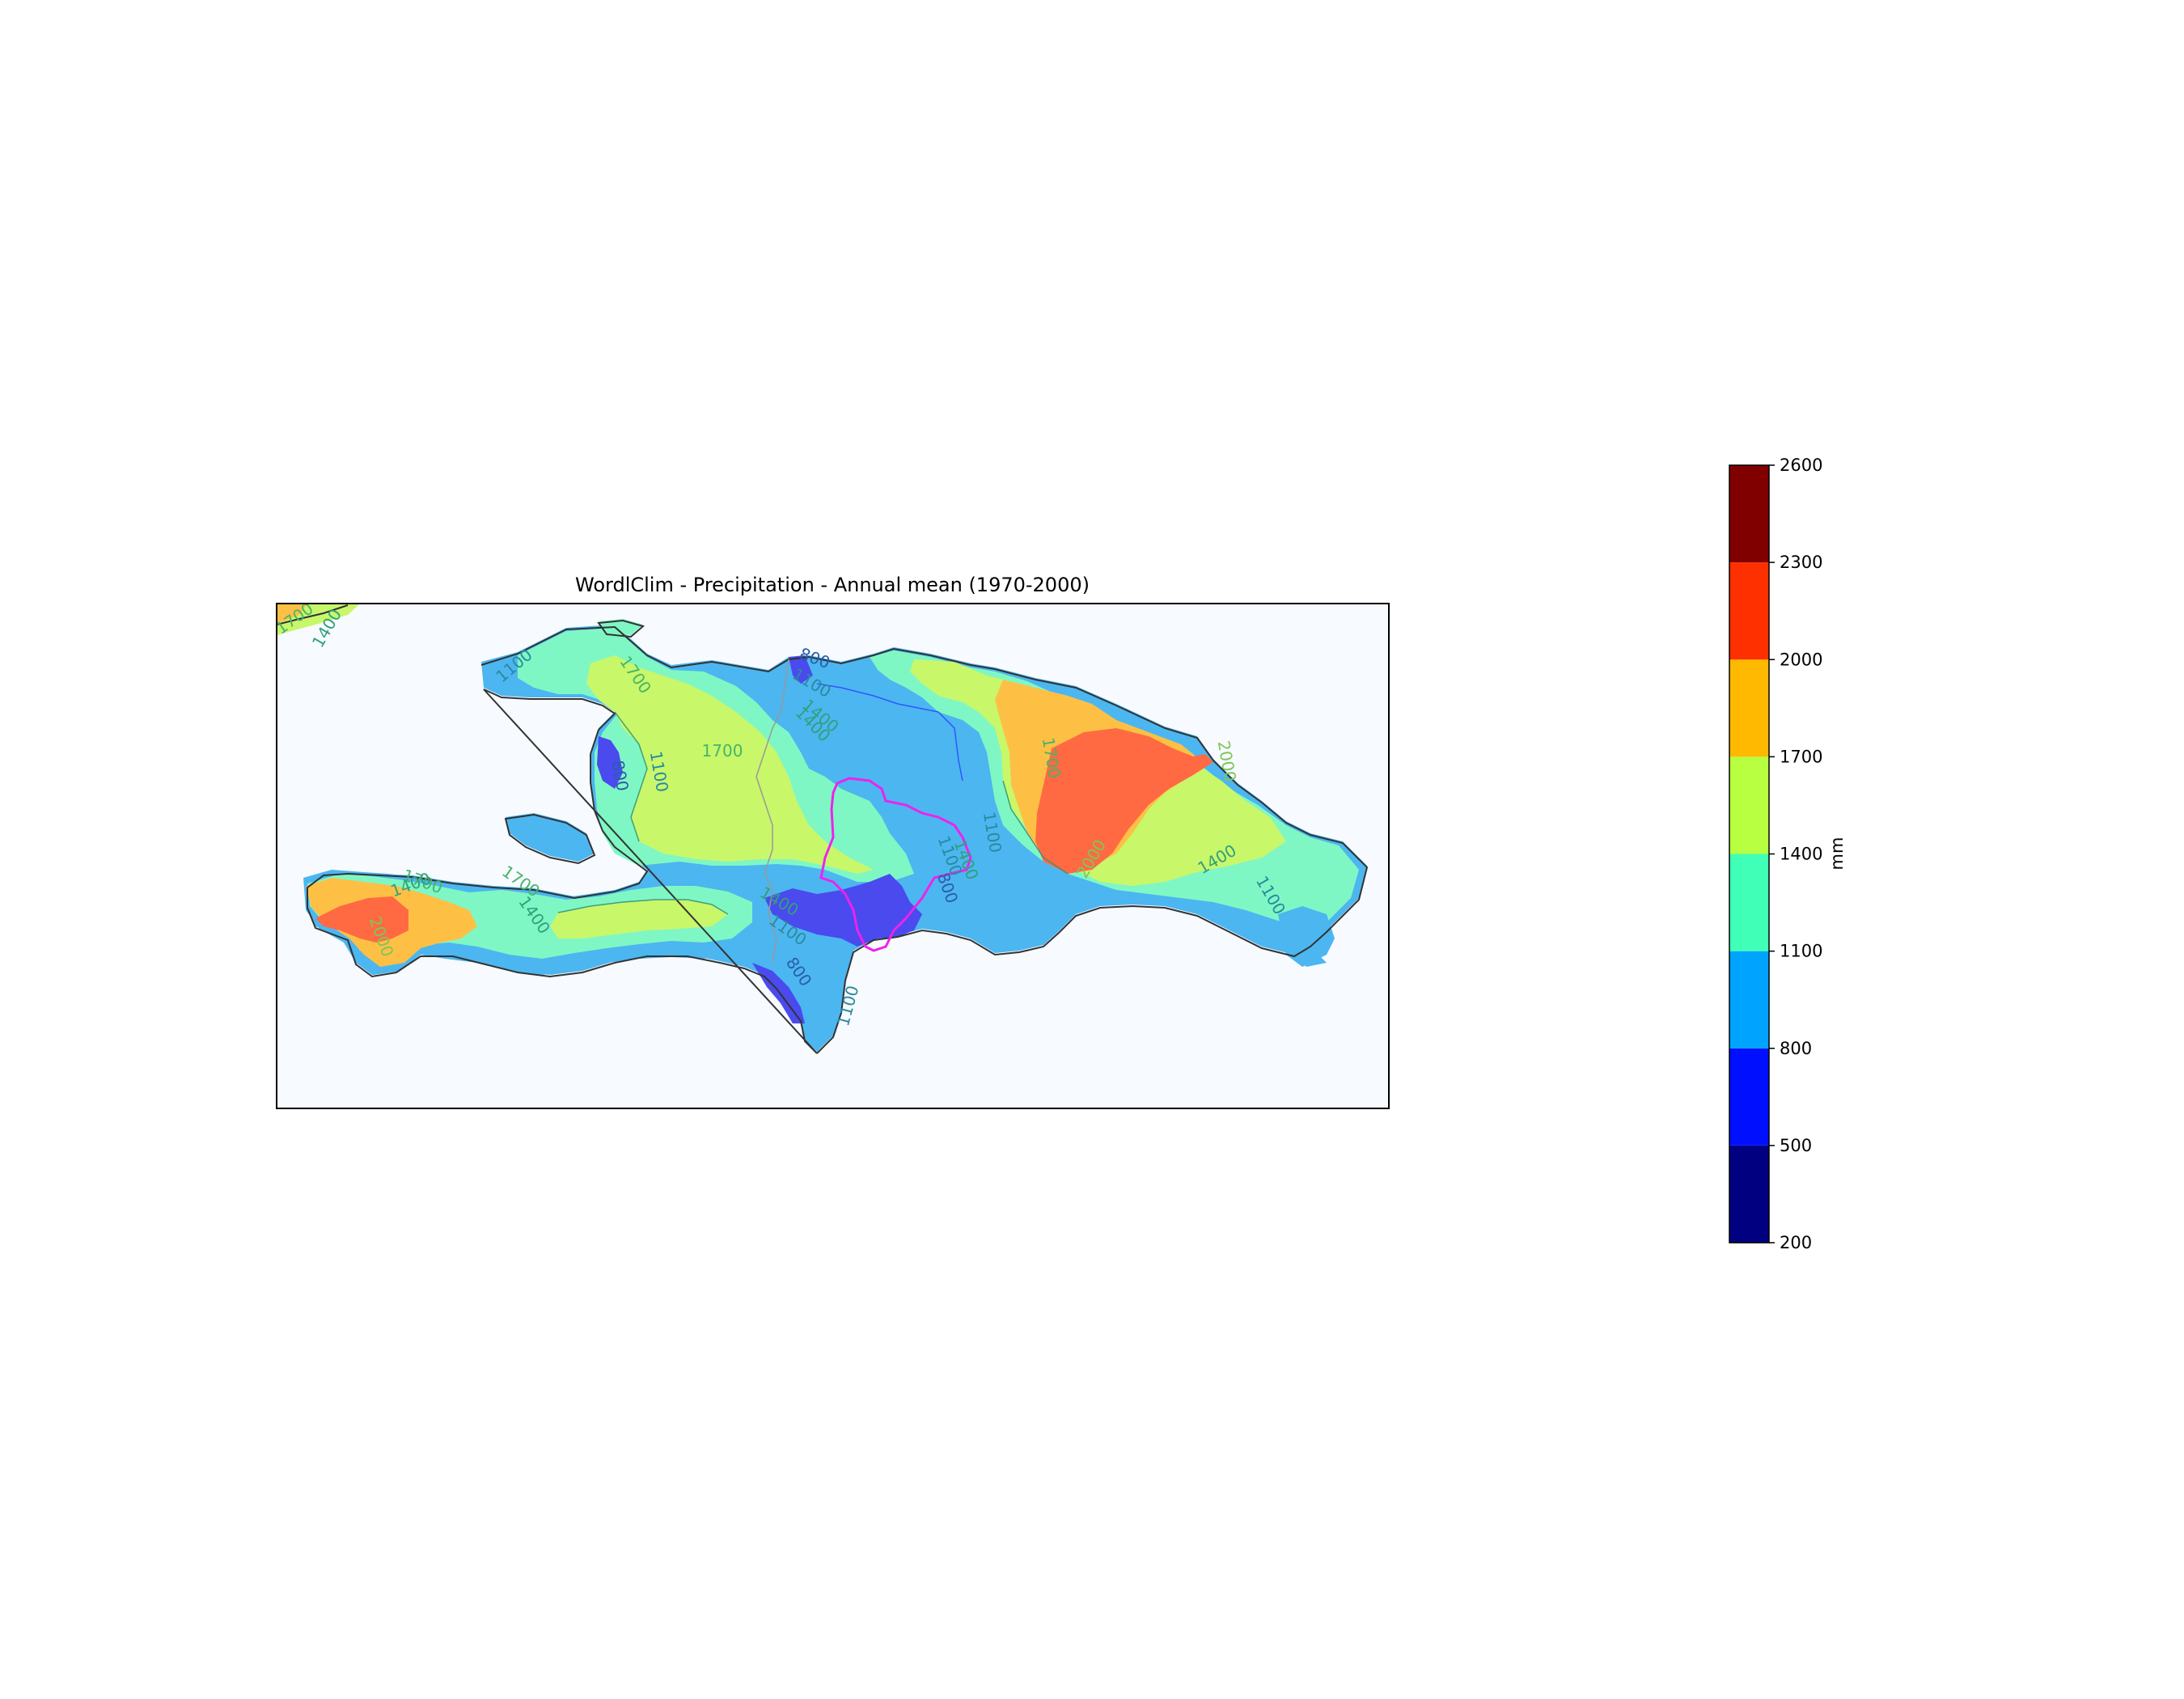 The height and width of the screenshot is (1699, 2184). What do you see at coordinates (772, 811) in the screenshot?
I see `country-border` at bounding box center [772, 811].